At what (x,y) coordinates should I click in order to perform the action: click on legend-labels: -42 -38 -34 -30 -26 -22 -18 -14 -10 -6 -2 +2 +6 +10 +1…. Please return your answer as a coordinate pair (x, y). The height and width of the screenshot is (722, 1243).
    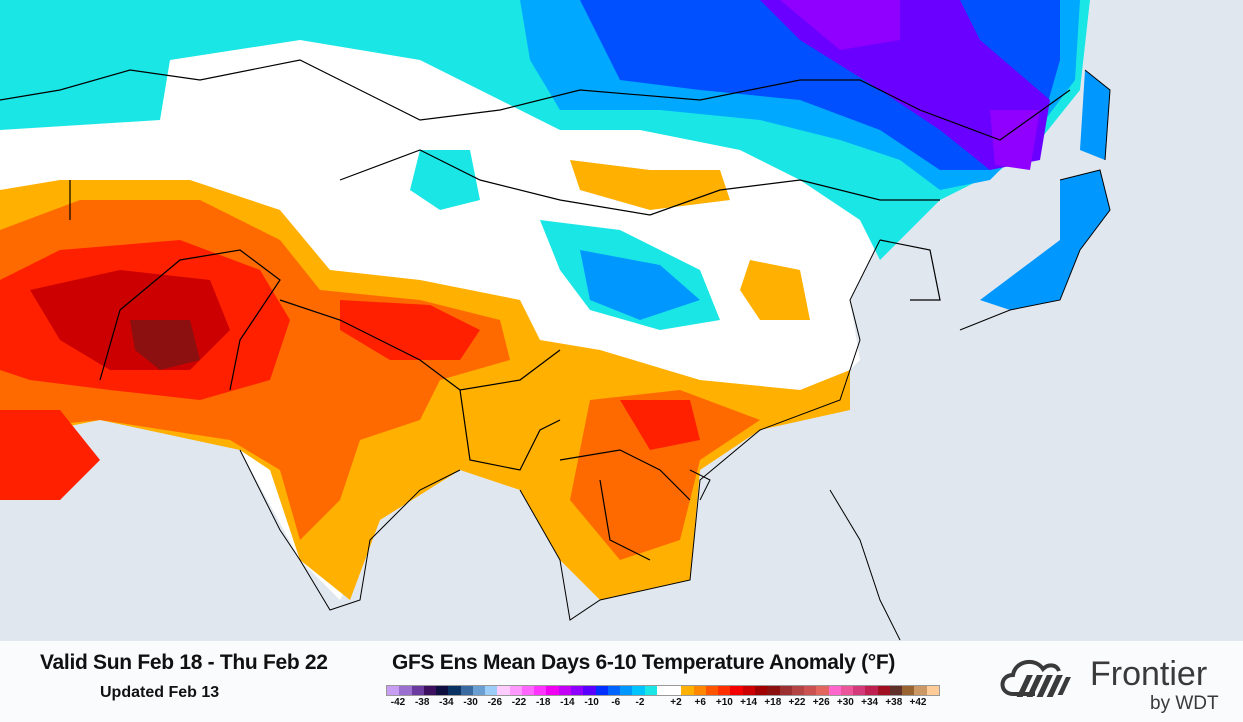
    Looking at the image, I should click on (662, 704).